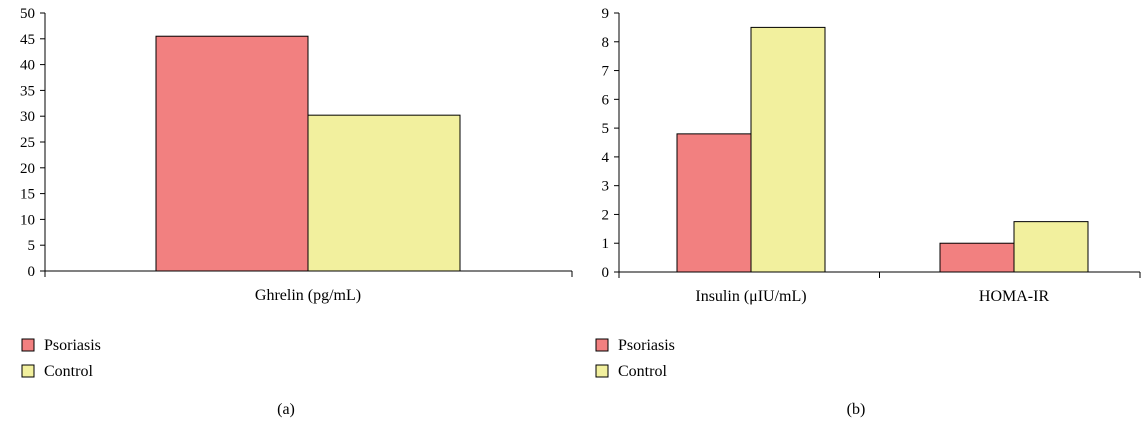  What do you see at coordinates (1014, 296) in the screenshot?
I see `x-category-label: HOMA-IR` at bounding box center [1014, 296].